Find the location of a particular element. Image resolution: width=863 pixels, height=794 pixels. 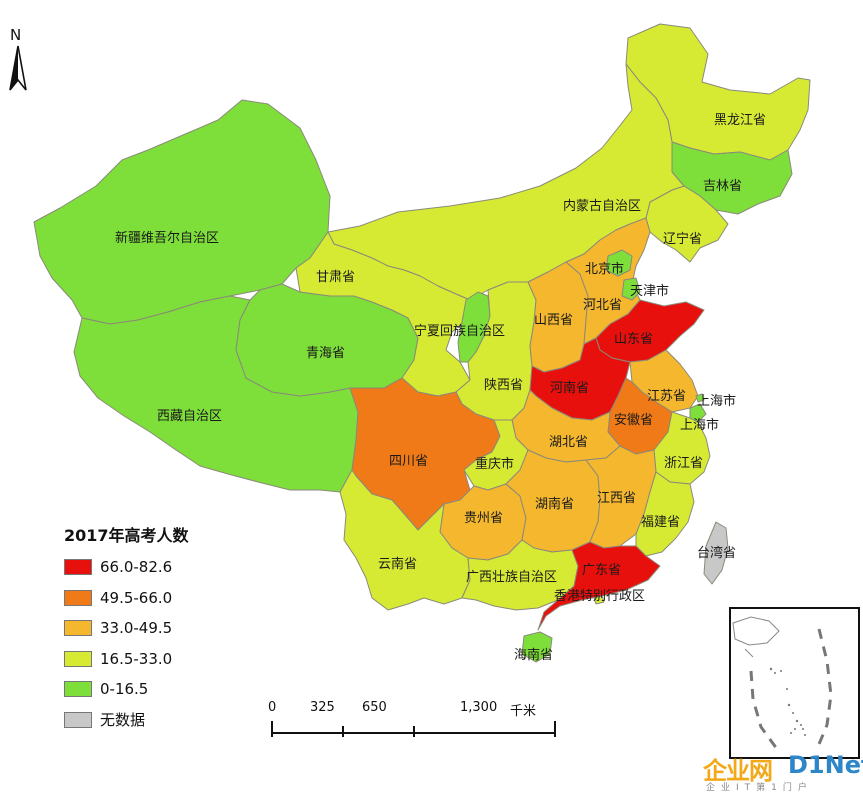

d1net-watermark-logo: 企业网 D1Net 企业IT第1门户 is located at coordinates (781, 772).